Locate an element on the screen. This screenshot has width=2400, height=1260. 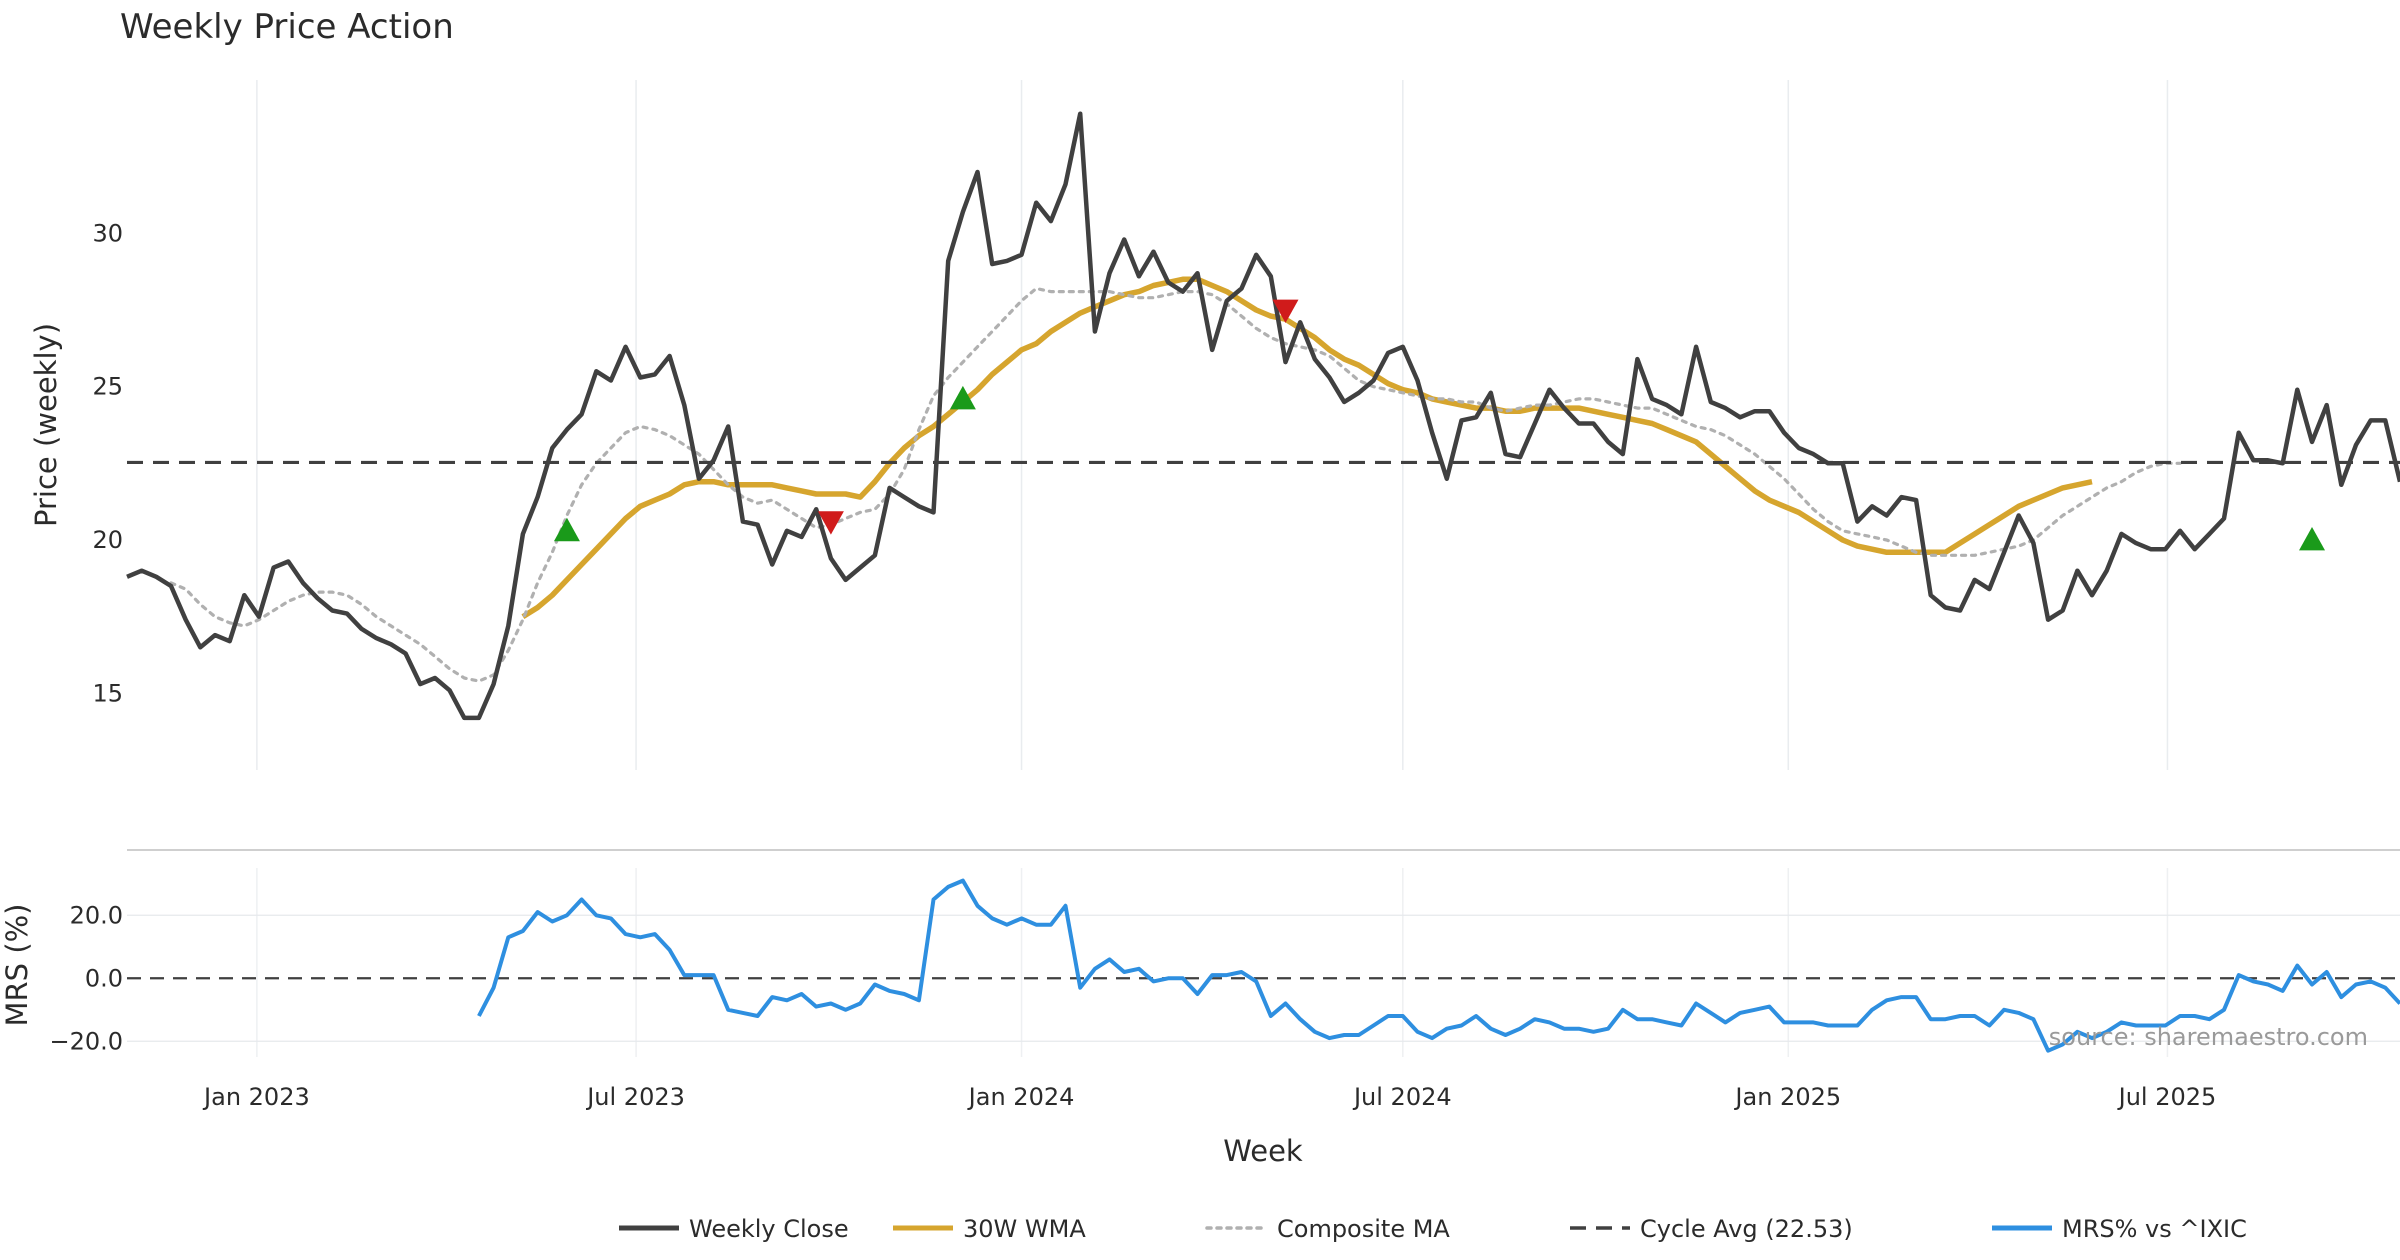
x-tick-label: Jul 2023 is located at coordinates (635, 1097).